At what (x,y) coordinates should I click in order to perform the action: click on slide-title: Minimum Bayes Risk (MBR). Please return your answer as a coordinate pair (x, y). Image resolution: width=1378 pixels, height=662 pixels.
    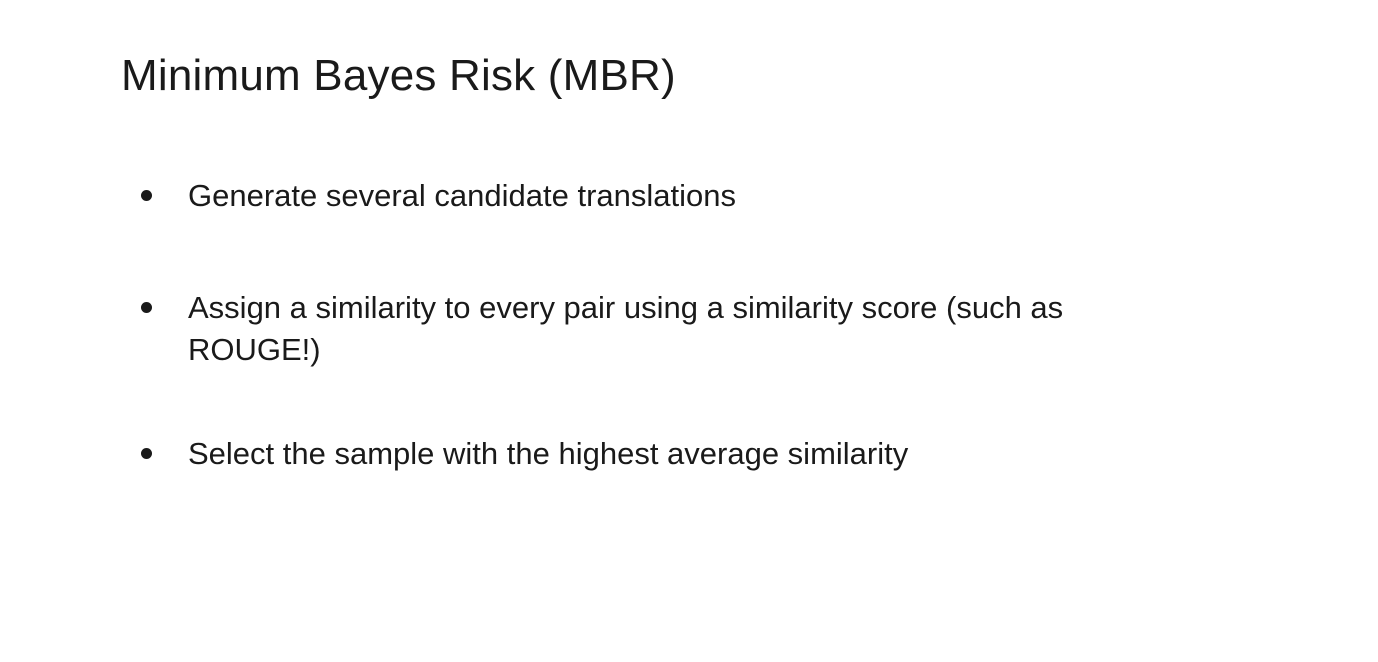
    Looking at the image, I should click on (398, 75).